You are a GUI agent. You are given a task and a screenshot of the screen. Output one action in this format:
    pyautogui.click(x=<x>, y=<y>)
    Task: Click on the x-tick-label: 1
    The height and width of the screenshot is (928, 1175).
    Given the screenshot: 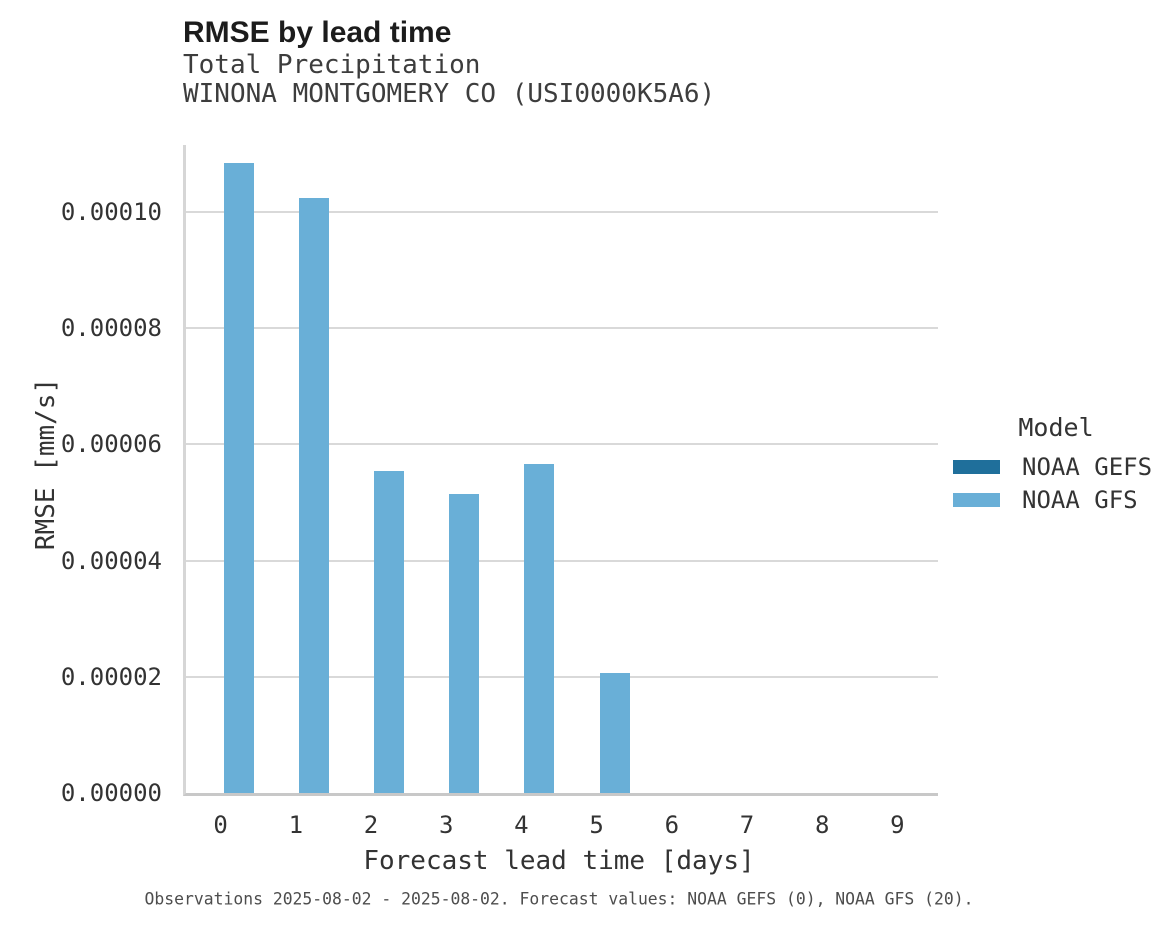 What is the action you would take?
    pyautogui.click(x=296, y=825)
    